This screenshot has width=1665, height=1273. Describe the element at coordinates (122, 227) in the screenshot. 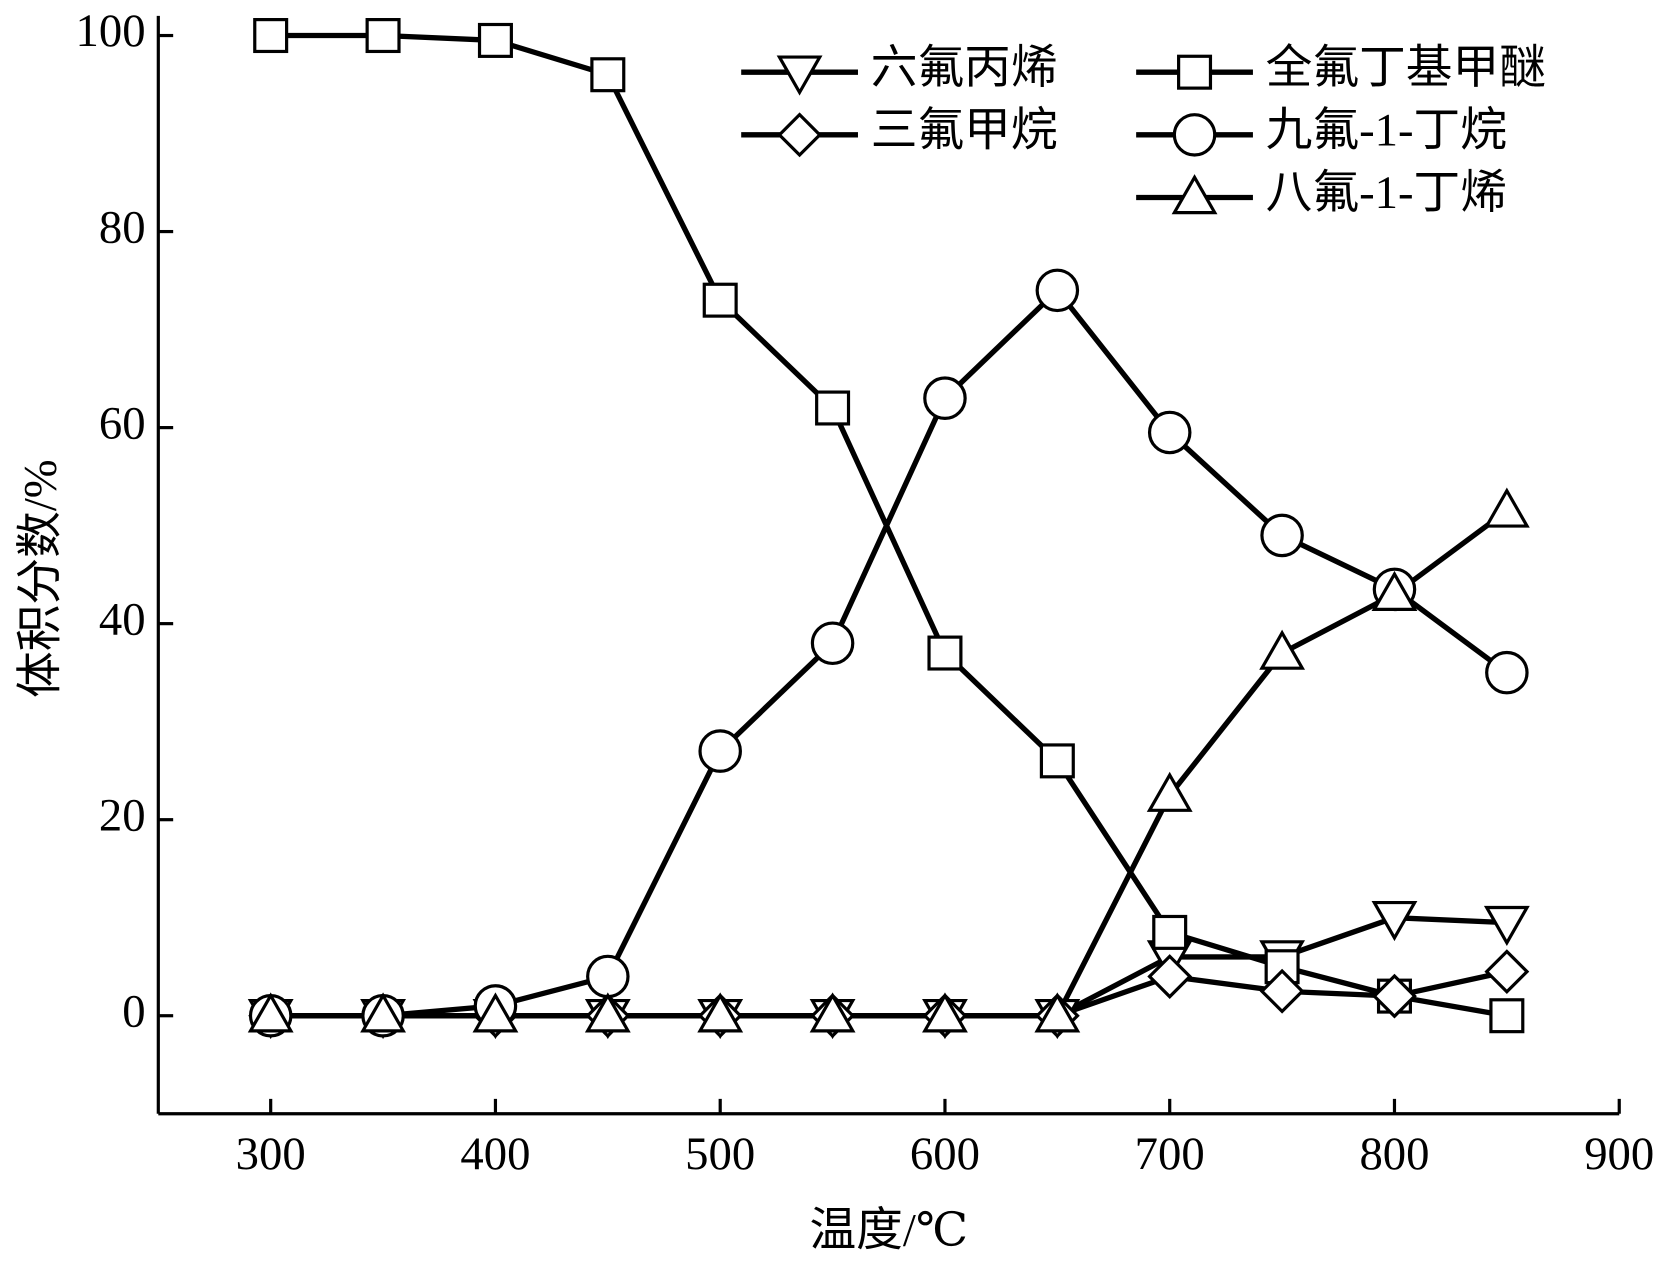

I see `y-tick-label: 80` at that location.